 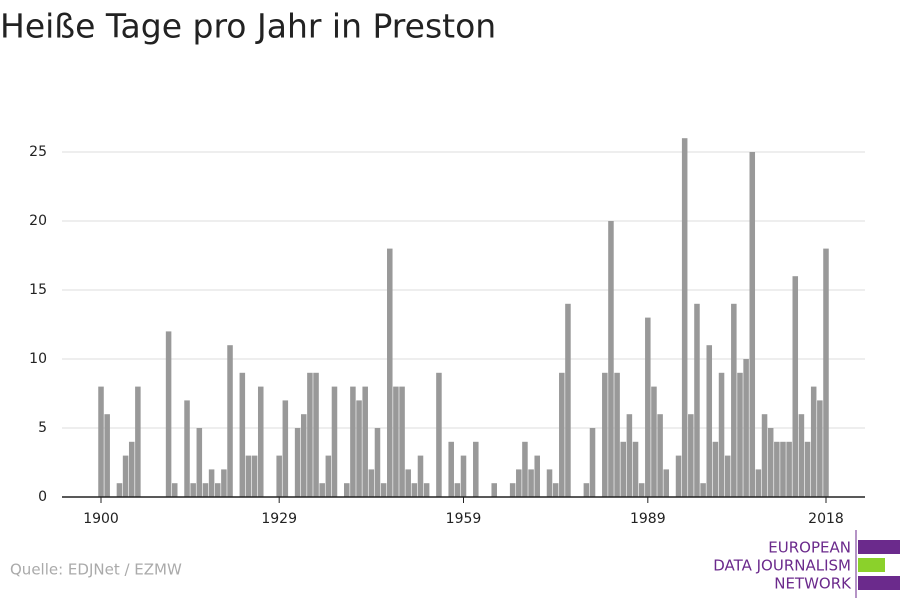 I want to click on source: Quelle: EDJNet / EZMW, so click(x=96, y=570).